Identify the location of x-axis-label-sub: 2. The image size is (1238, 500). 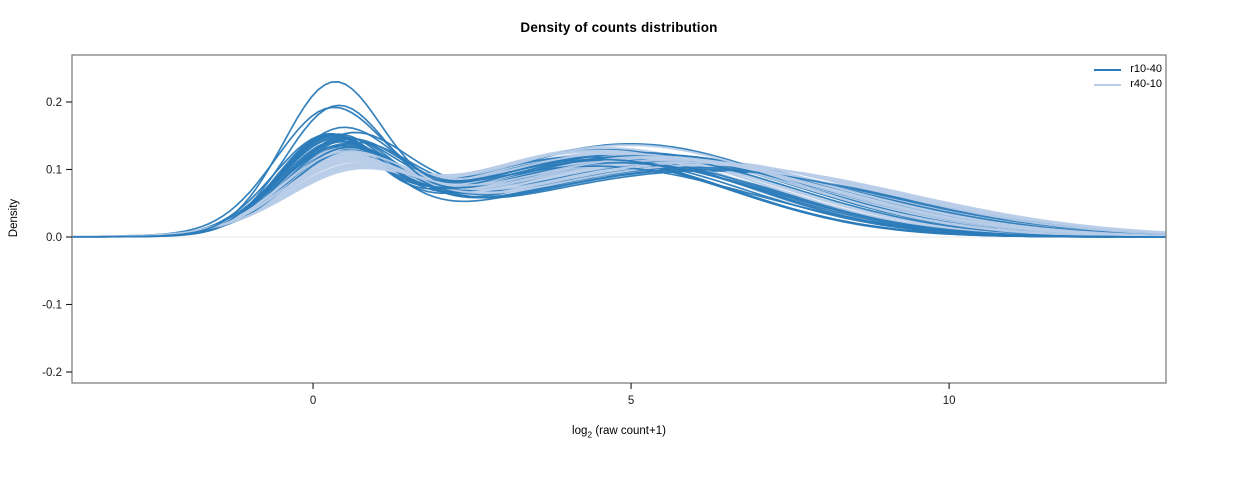
(590, 434).